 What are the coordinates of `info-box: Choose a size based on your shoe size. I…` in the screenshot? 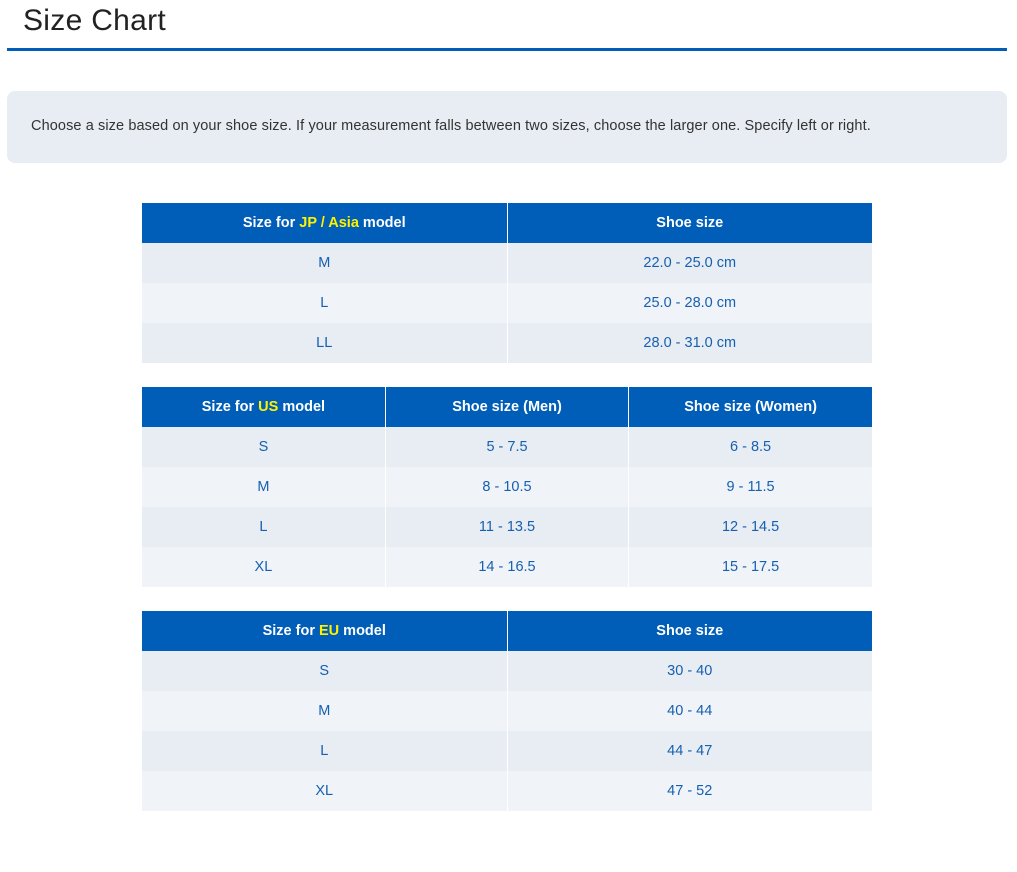 It's located at (507, 127).